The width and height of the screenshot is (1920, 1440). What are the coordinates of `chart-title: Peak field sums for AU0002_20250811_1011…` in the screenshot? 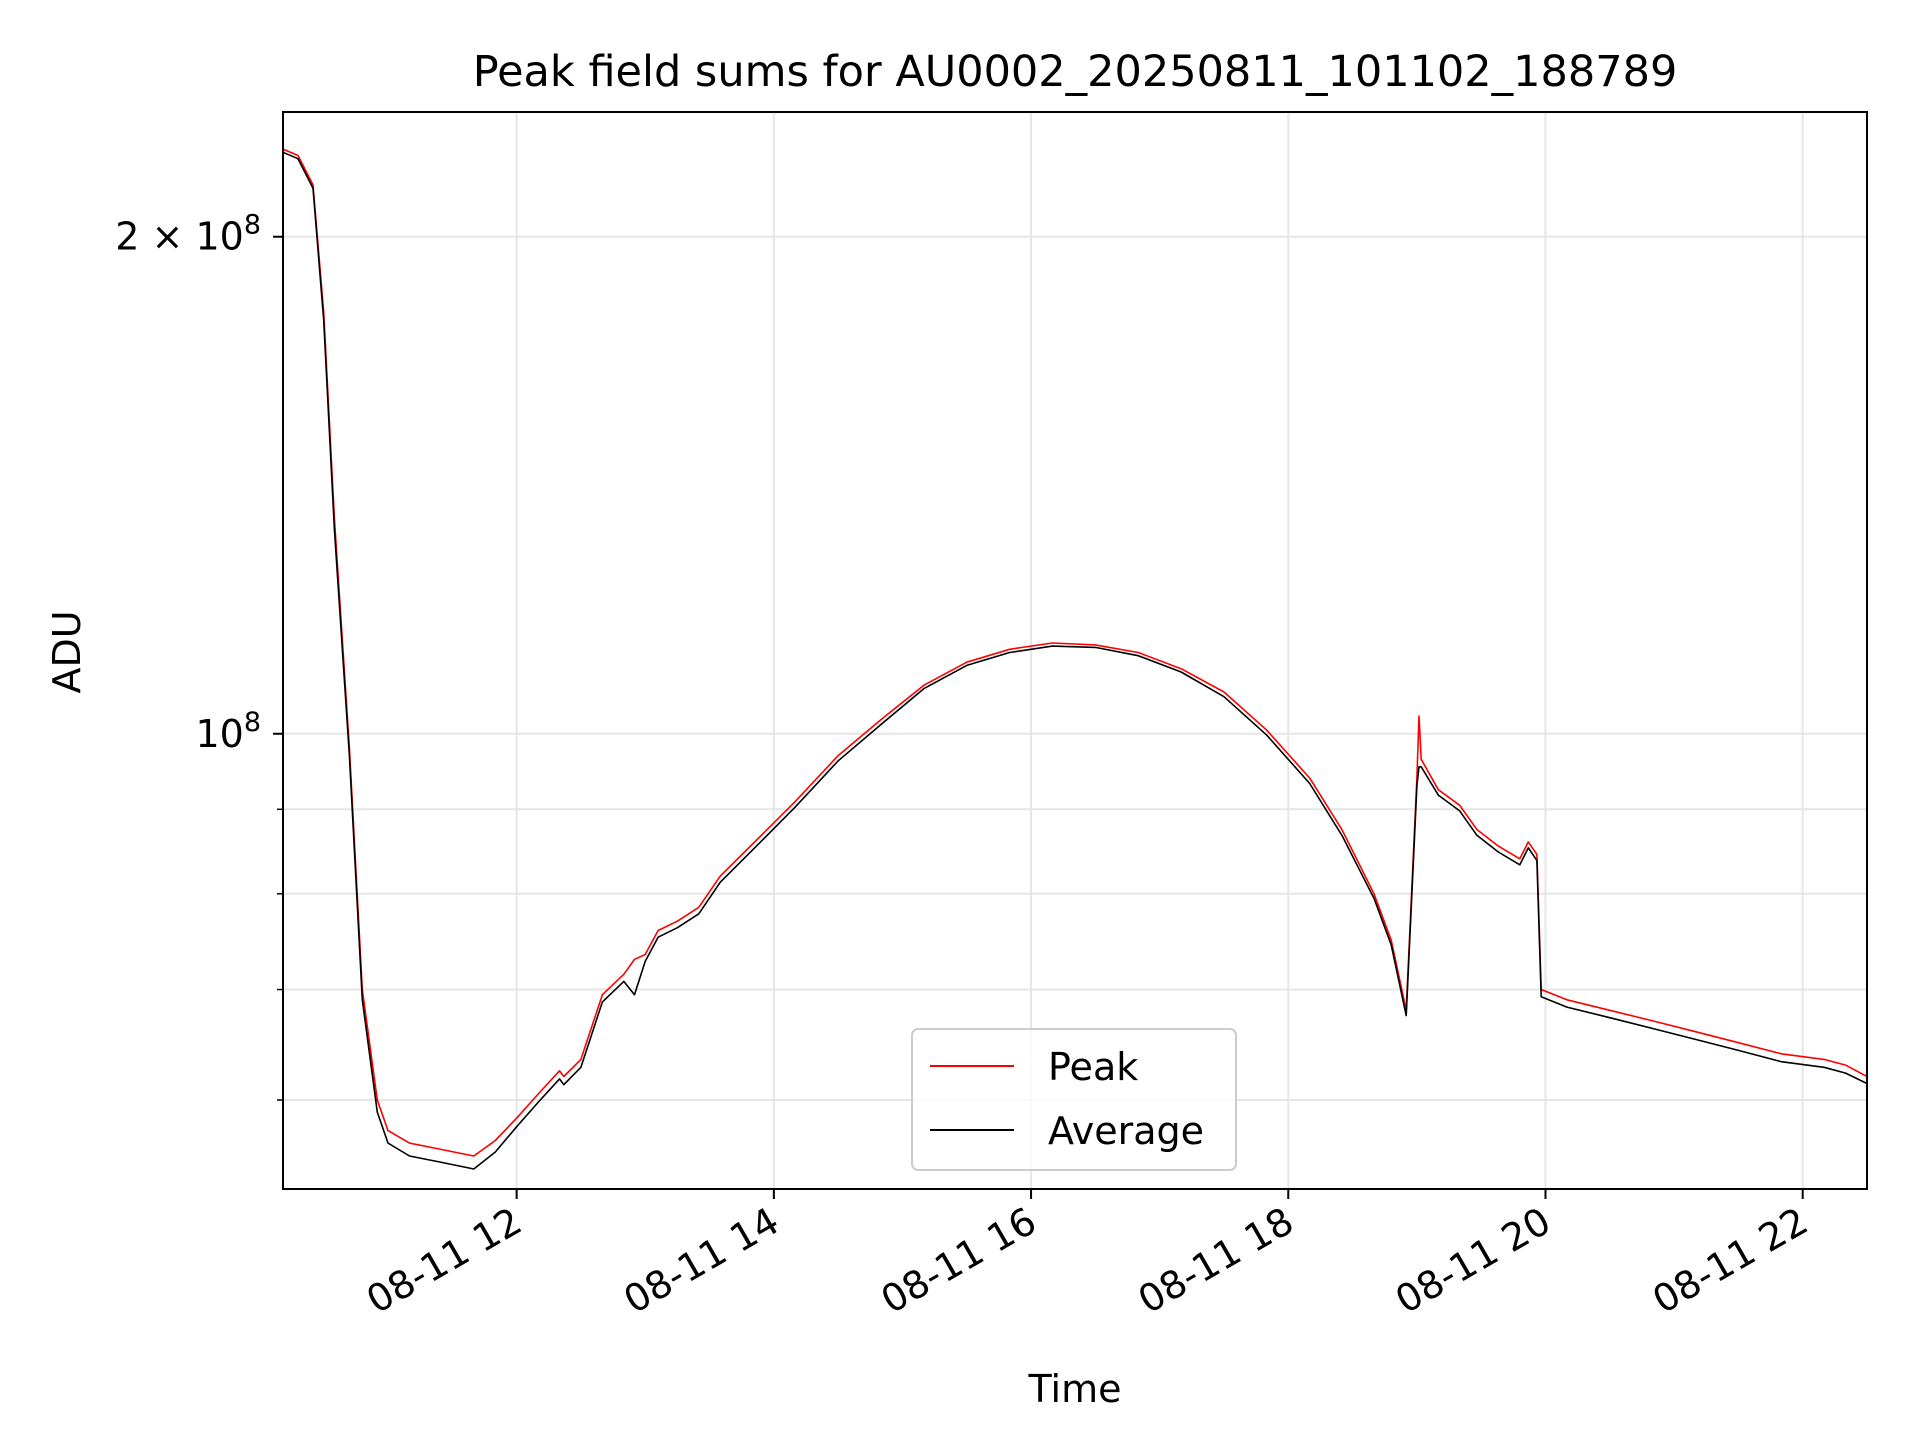 It's located at (1075, 72).